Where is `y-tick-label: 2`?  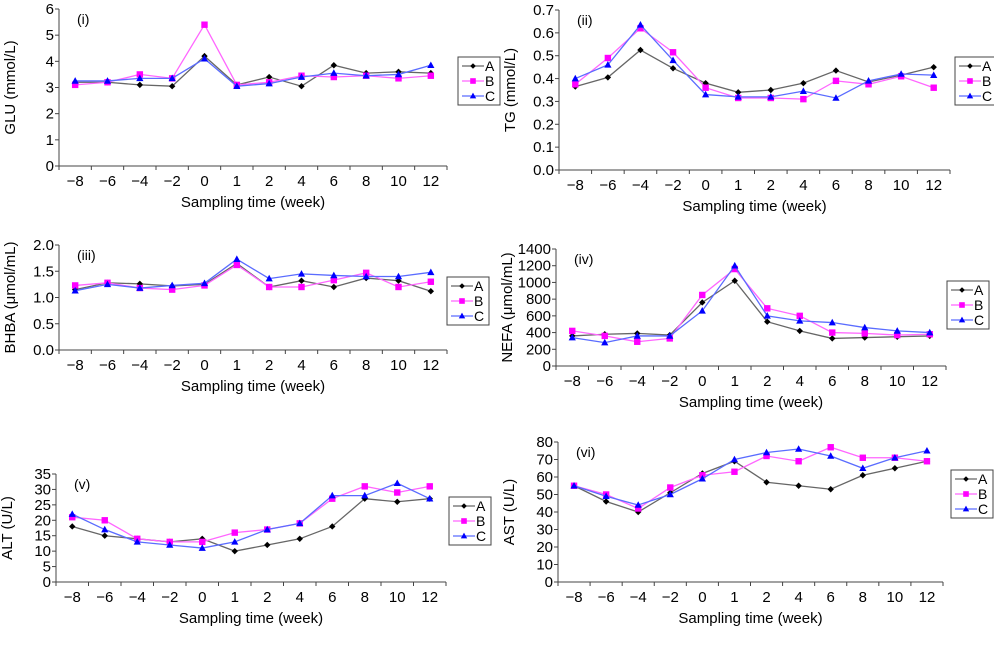 y-tick-label: 2 is located at coordinates (50, 114).